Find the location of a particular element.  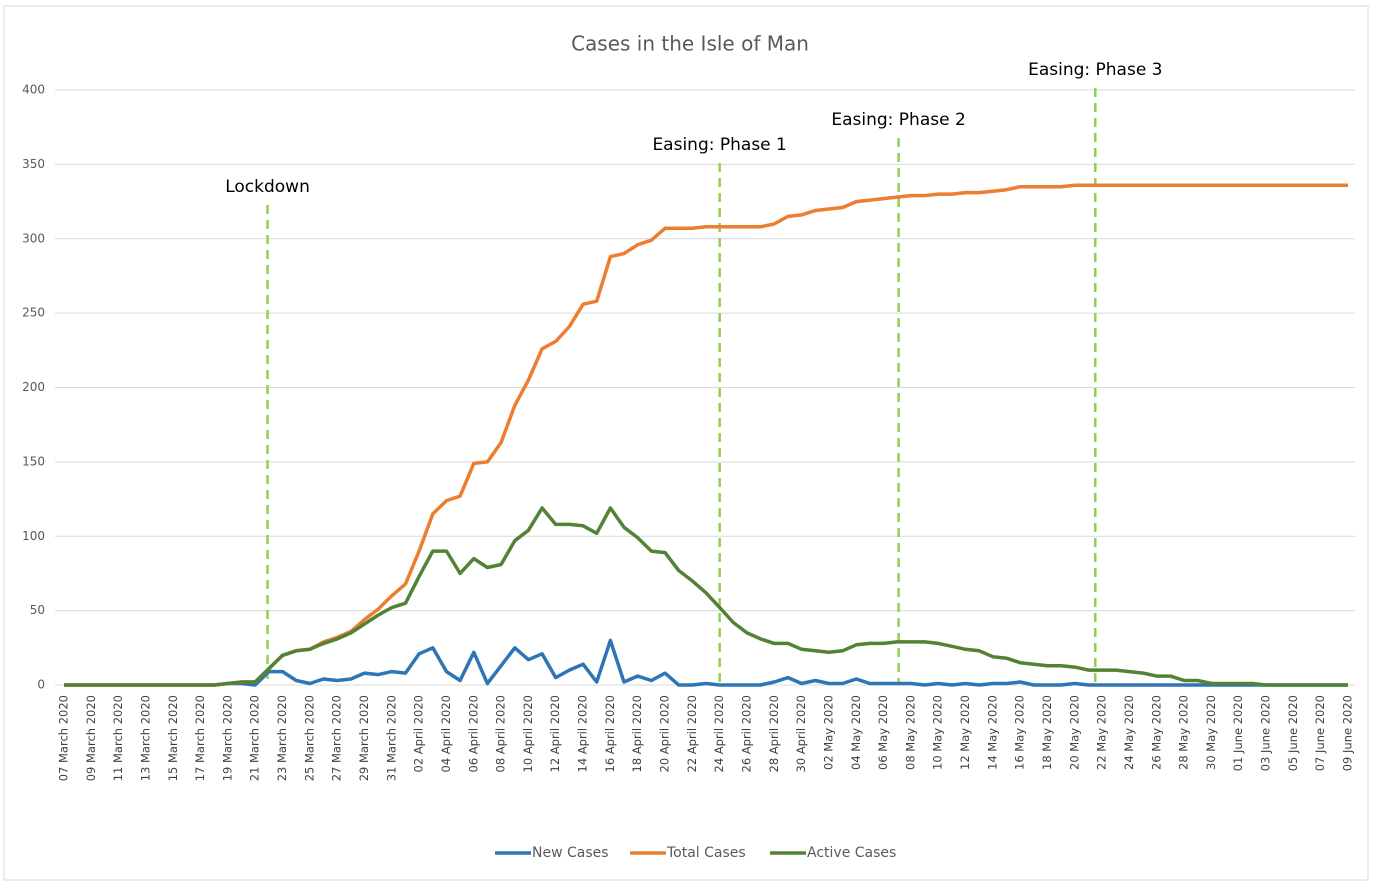

x-tick-label: 27 March 2020 is located at coordinates (337, 738).